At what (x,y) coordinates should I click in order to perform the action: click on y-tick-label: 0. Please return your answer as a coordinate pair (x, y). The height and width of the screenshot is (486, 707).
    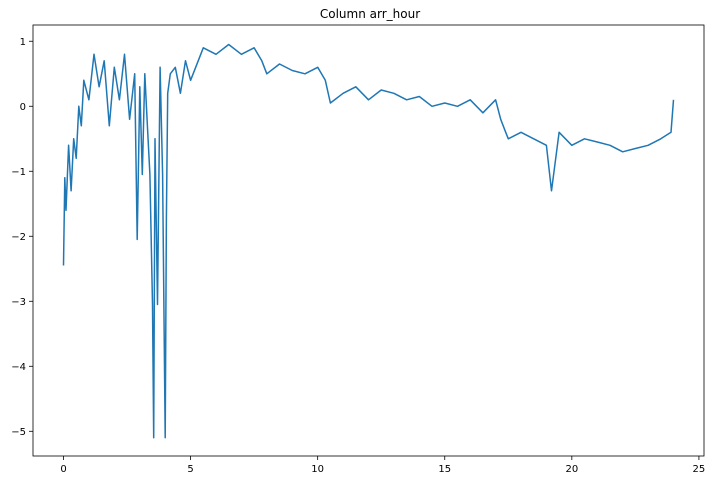
    Looking at the image, I should click on (23, 107).